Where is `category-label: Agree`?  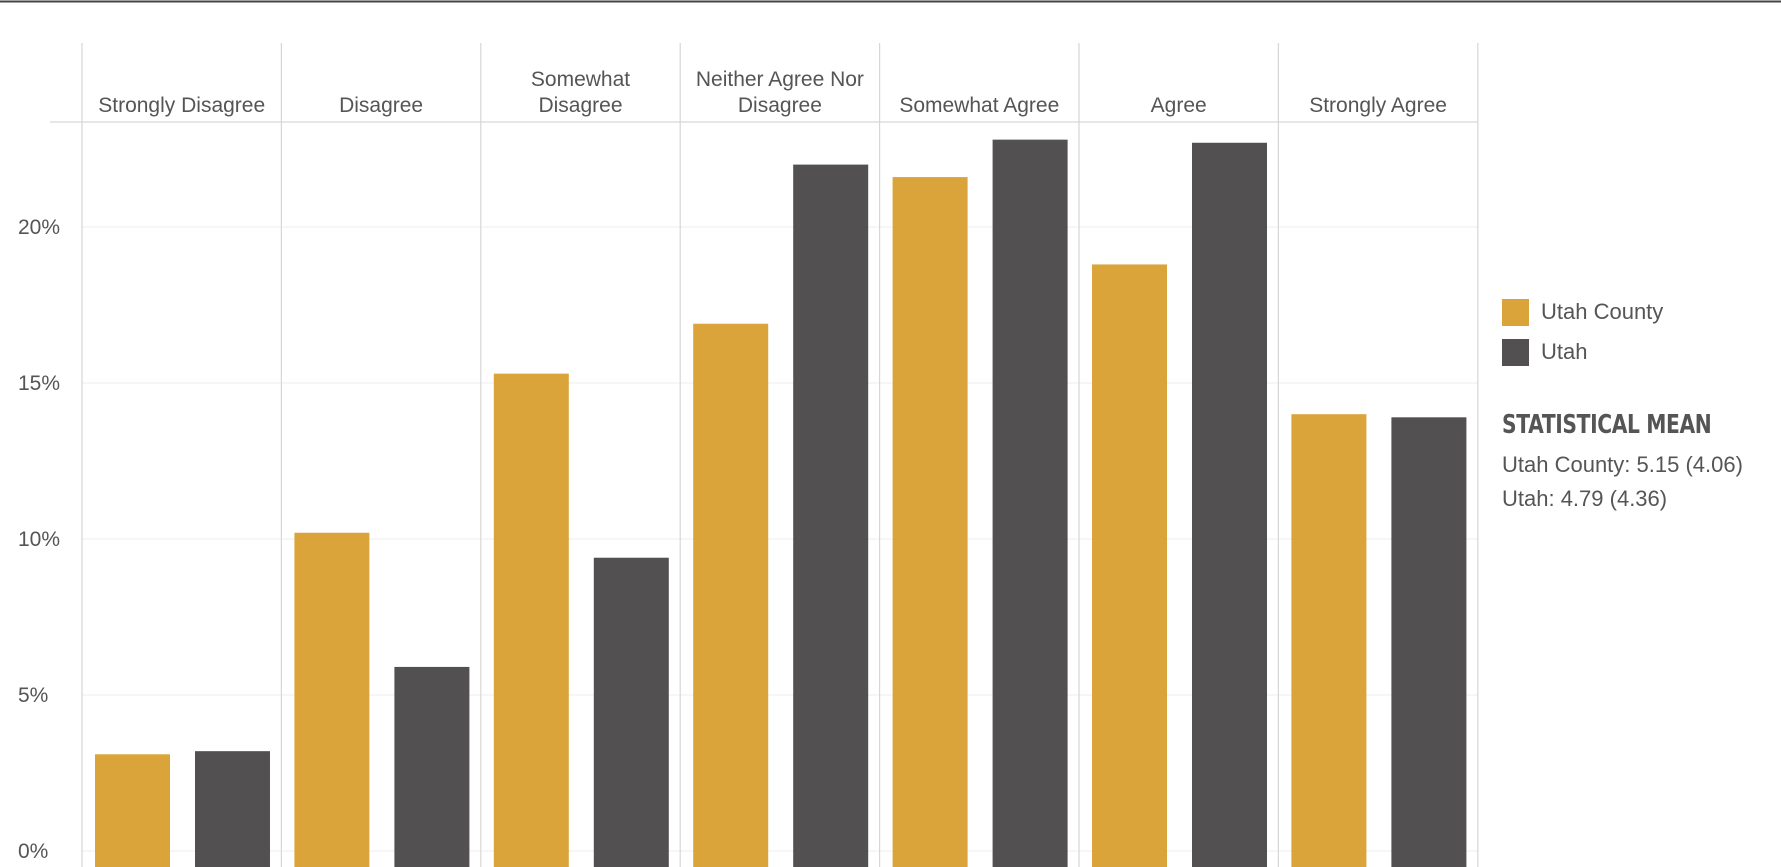 category-label: Agree is located at coordinates (1179, 105).